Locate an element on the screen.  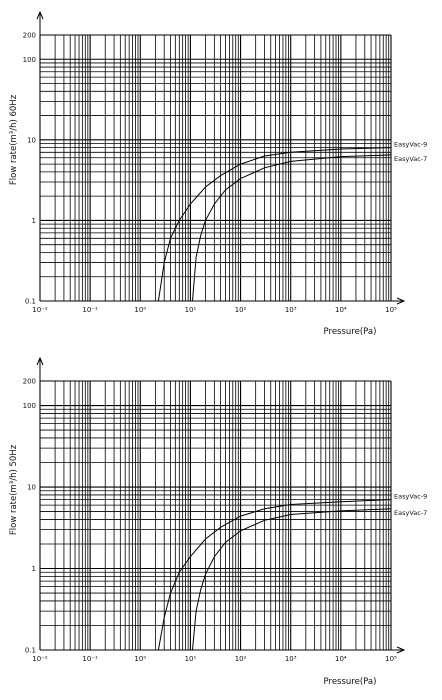
y-axis-title: Flow rate(m³/h) 60Hz is located at coordinates (14, 139).